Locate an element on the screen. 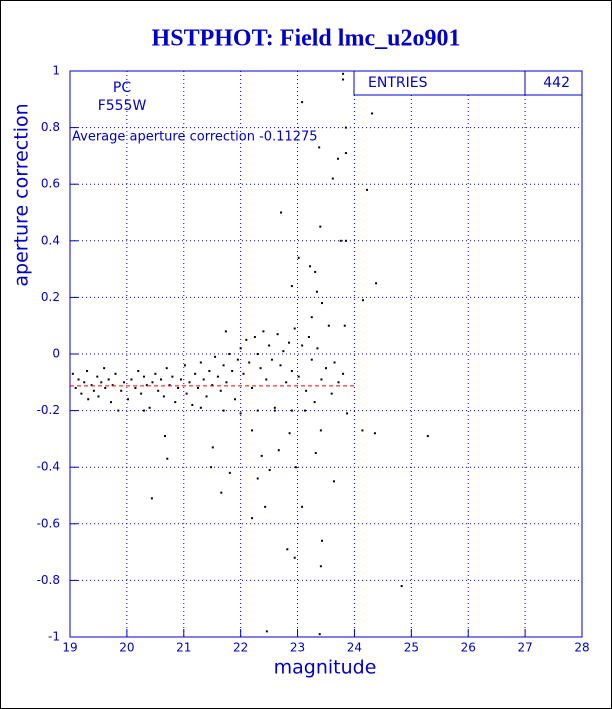  x-tick-label: 27 is located at coordinates (524, 648).